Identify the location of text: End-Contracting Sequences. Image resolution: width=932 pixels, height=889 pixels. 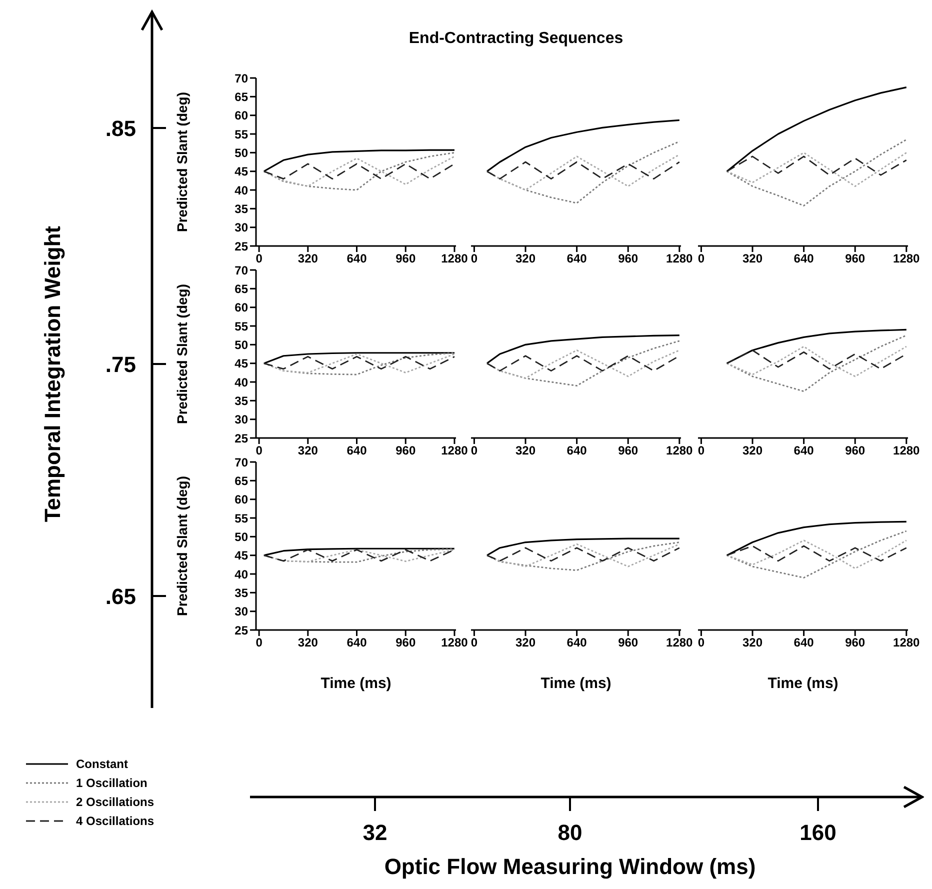
(516, 39).